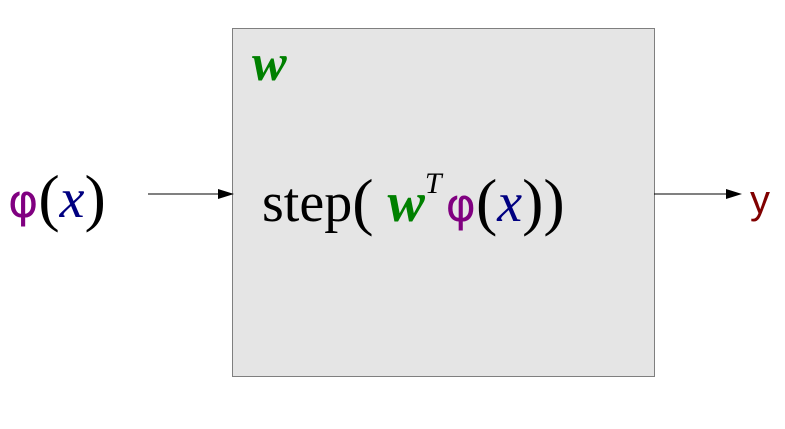 The width and height of the screenshot is (785, 429). Describe the element at coordinates (23, 201) in the screenshot. I see `input-phi-symbol: φ` at that location.